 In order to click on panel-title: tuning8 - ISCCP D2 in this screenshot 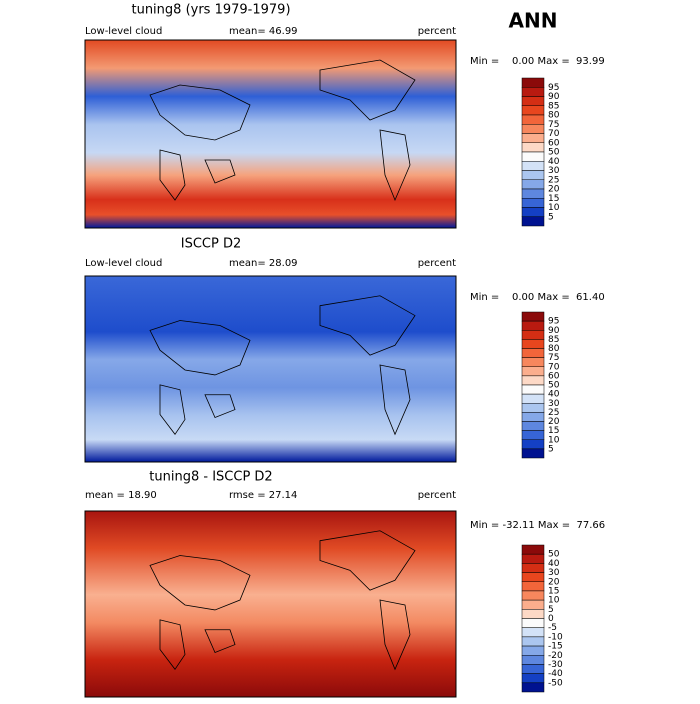, I will do `click(210, 477)`.